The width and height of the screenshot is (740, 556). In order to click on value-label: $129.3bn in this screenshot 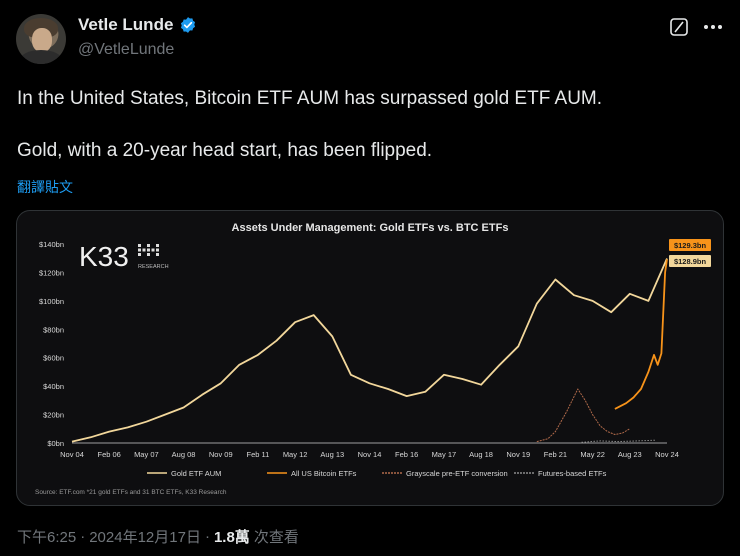, I will do `click(690, 245)`.